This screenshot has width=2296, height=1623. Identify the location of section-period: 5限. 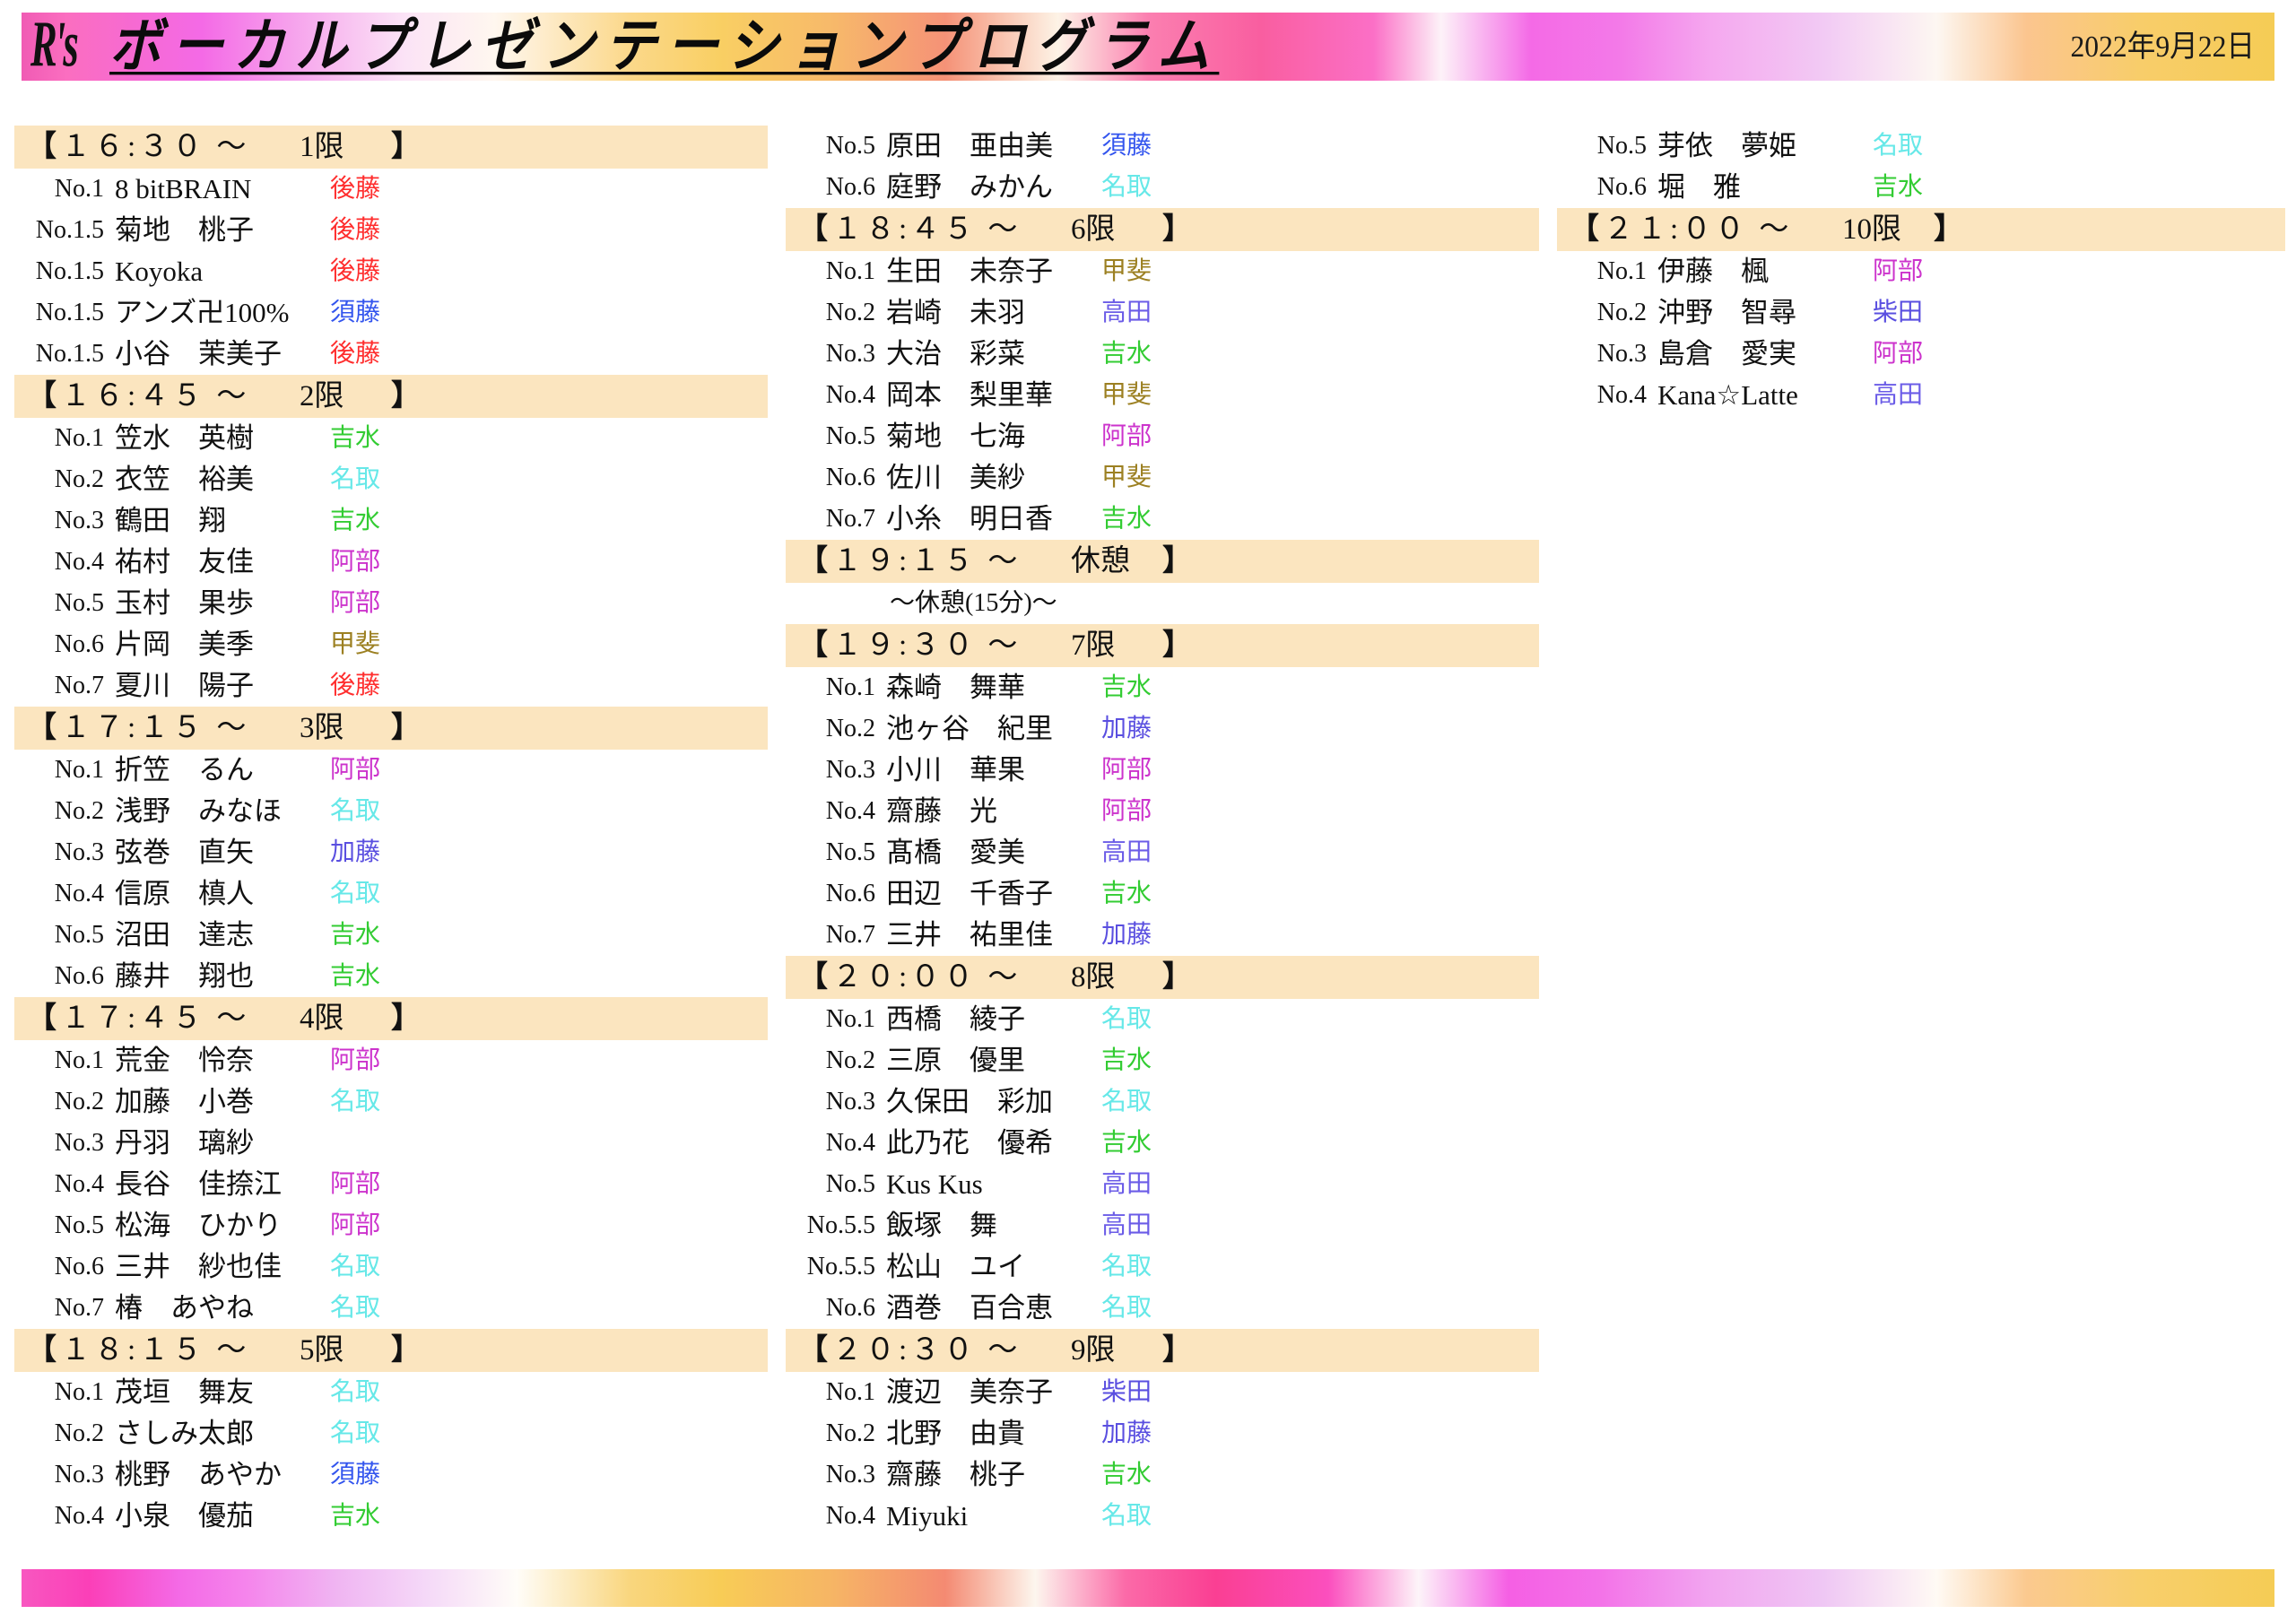
(322, 1350).